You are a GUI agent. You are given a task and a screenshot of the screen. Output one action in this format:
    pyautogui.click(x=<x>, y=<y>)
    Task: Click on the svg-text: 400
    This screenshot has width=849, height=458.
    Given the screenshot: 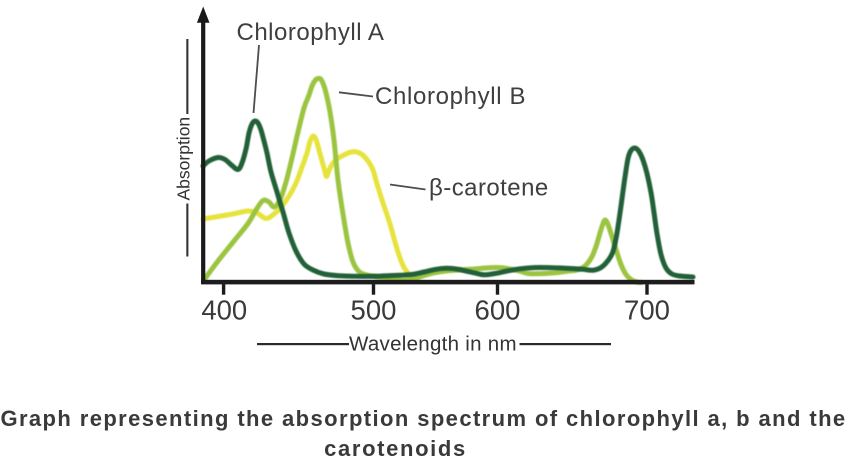 What is the action you would take?
    pyautogui.click(x=224, y=310)
    